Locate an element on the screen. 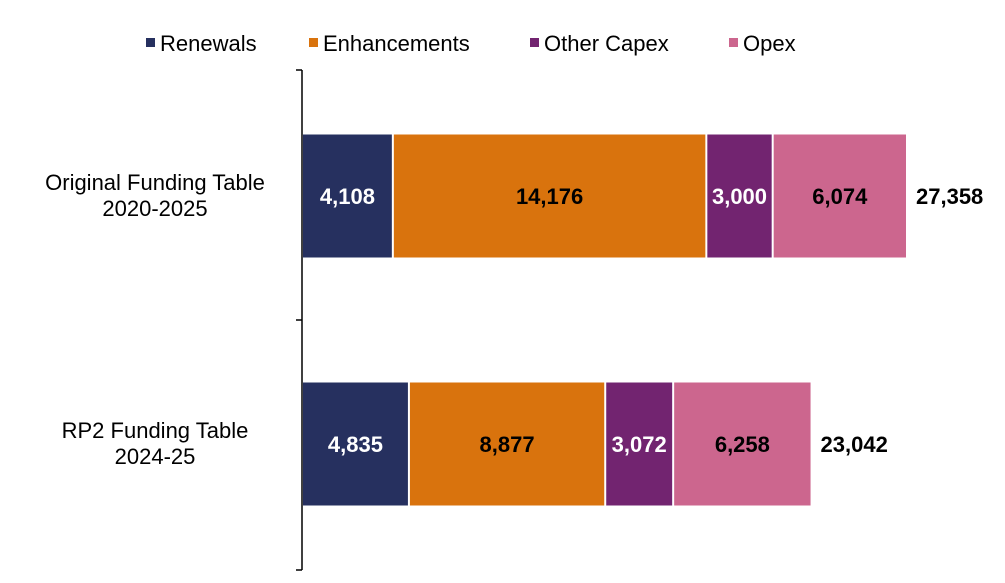 Image resolution: width=1005 pixels, height=583 pixels. value-label-enhancements-1: 14,176 is located at coordinates (549, 196).